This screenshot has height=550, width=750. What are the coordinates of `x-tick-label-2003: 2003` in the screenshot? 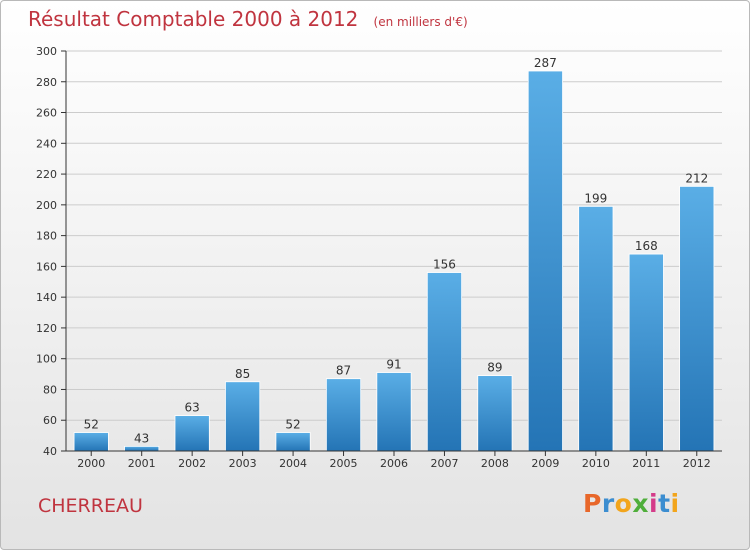 It's located at (243, 463).